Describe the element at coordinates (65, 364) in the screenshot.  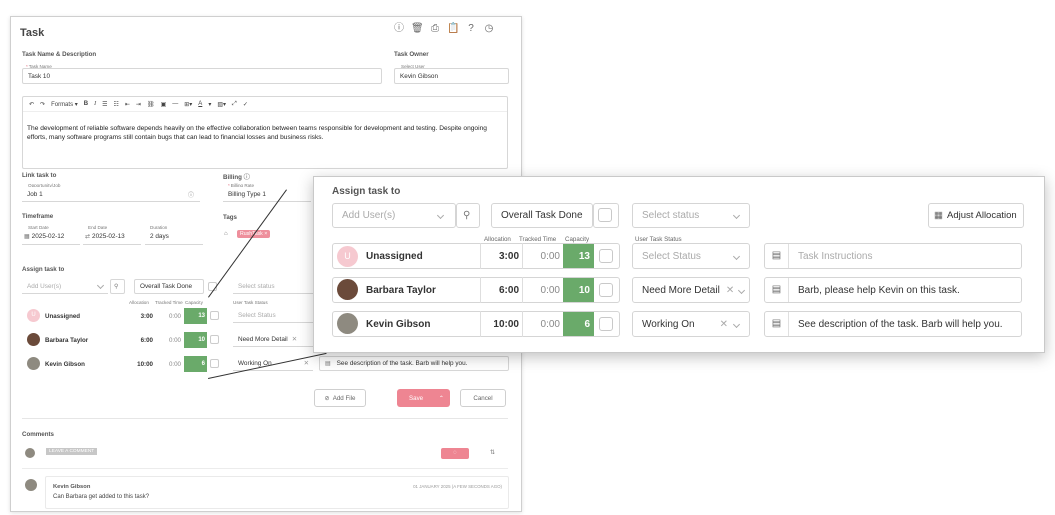
I see `assignee-name: Kevin Gibson` at that location.